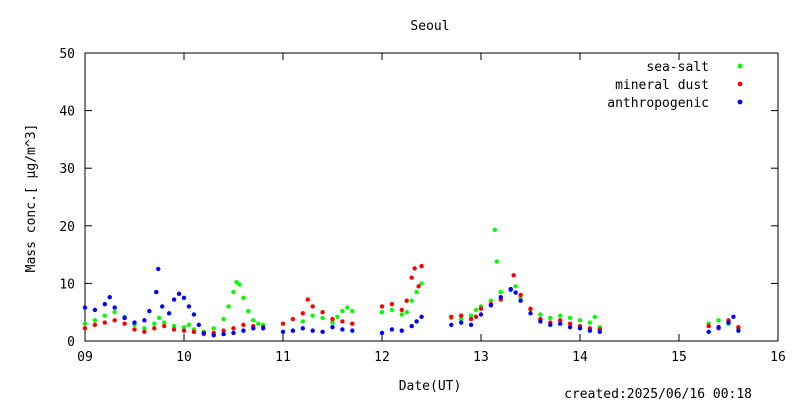 This screenshot has width=800, height=405. Describe the element at coordinates (283, 357) in the screenshot. I see `x-tick-label: 11` at that location.